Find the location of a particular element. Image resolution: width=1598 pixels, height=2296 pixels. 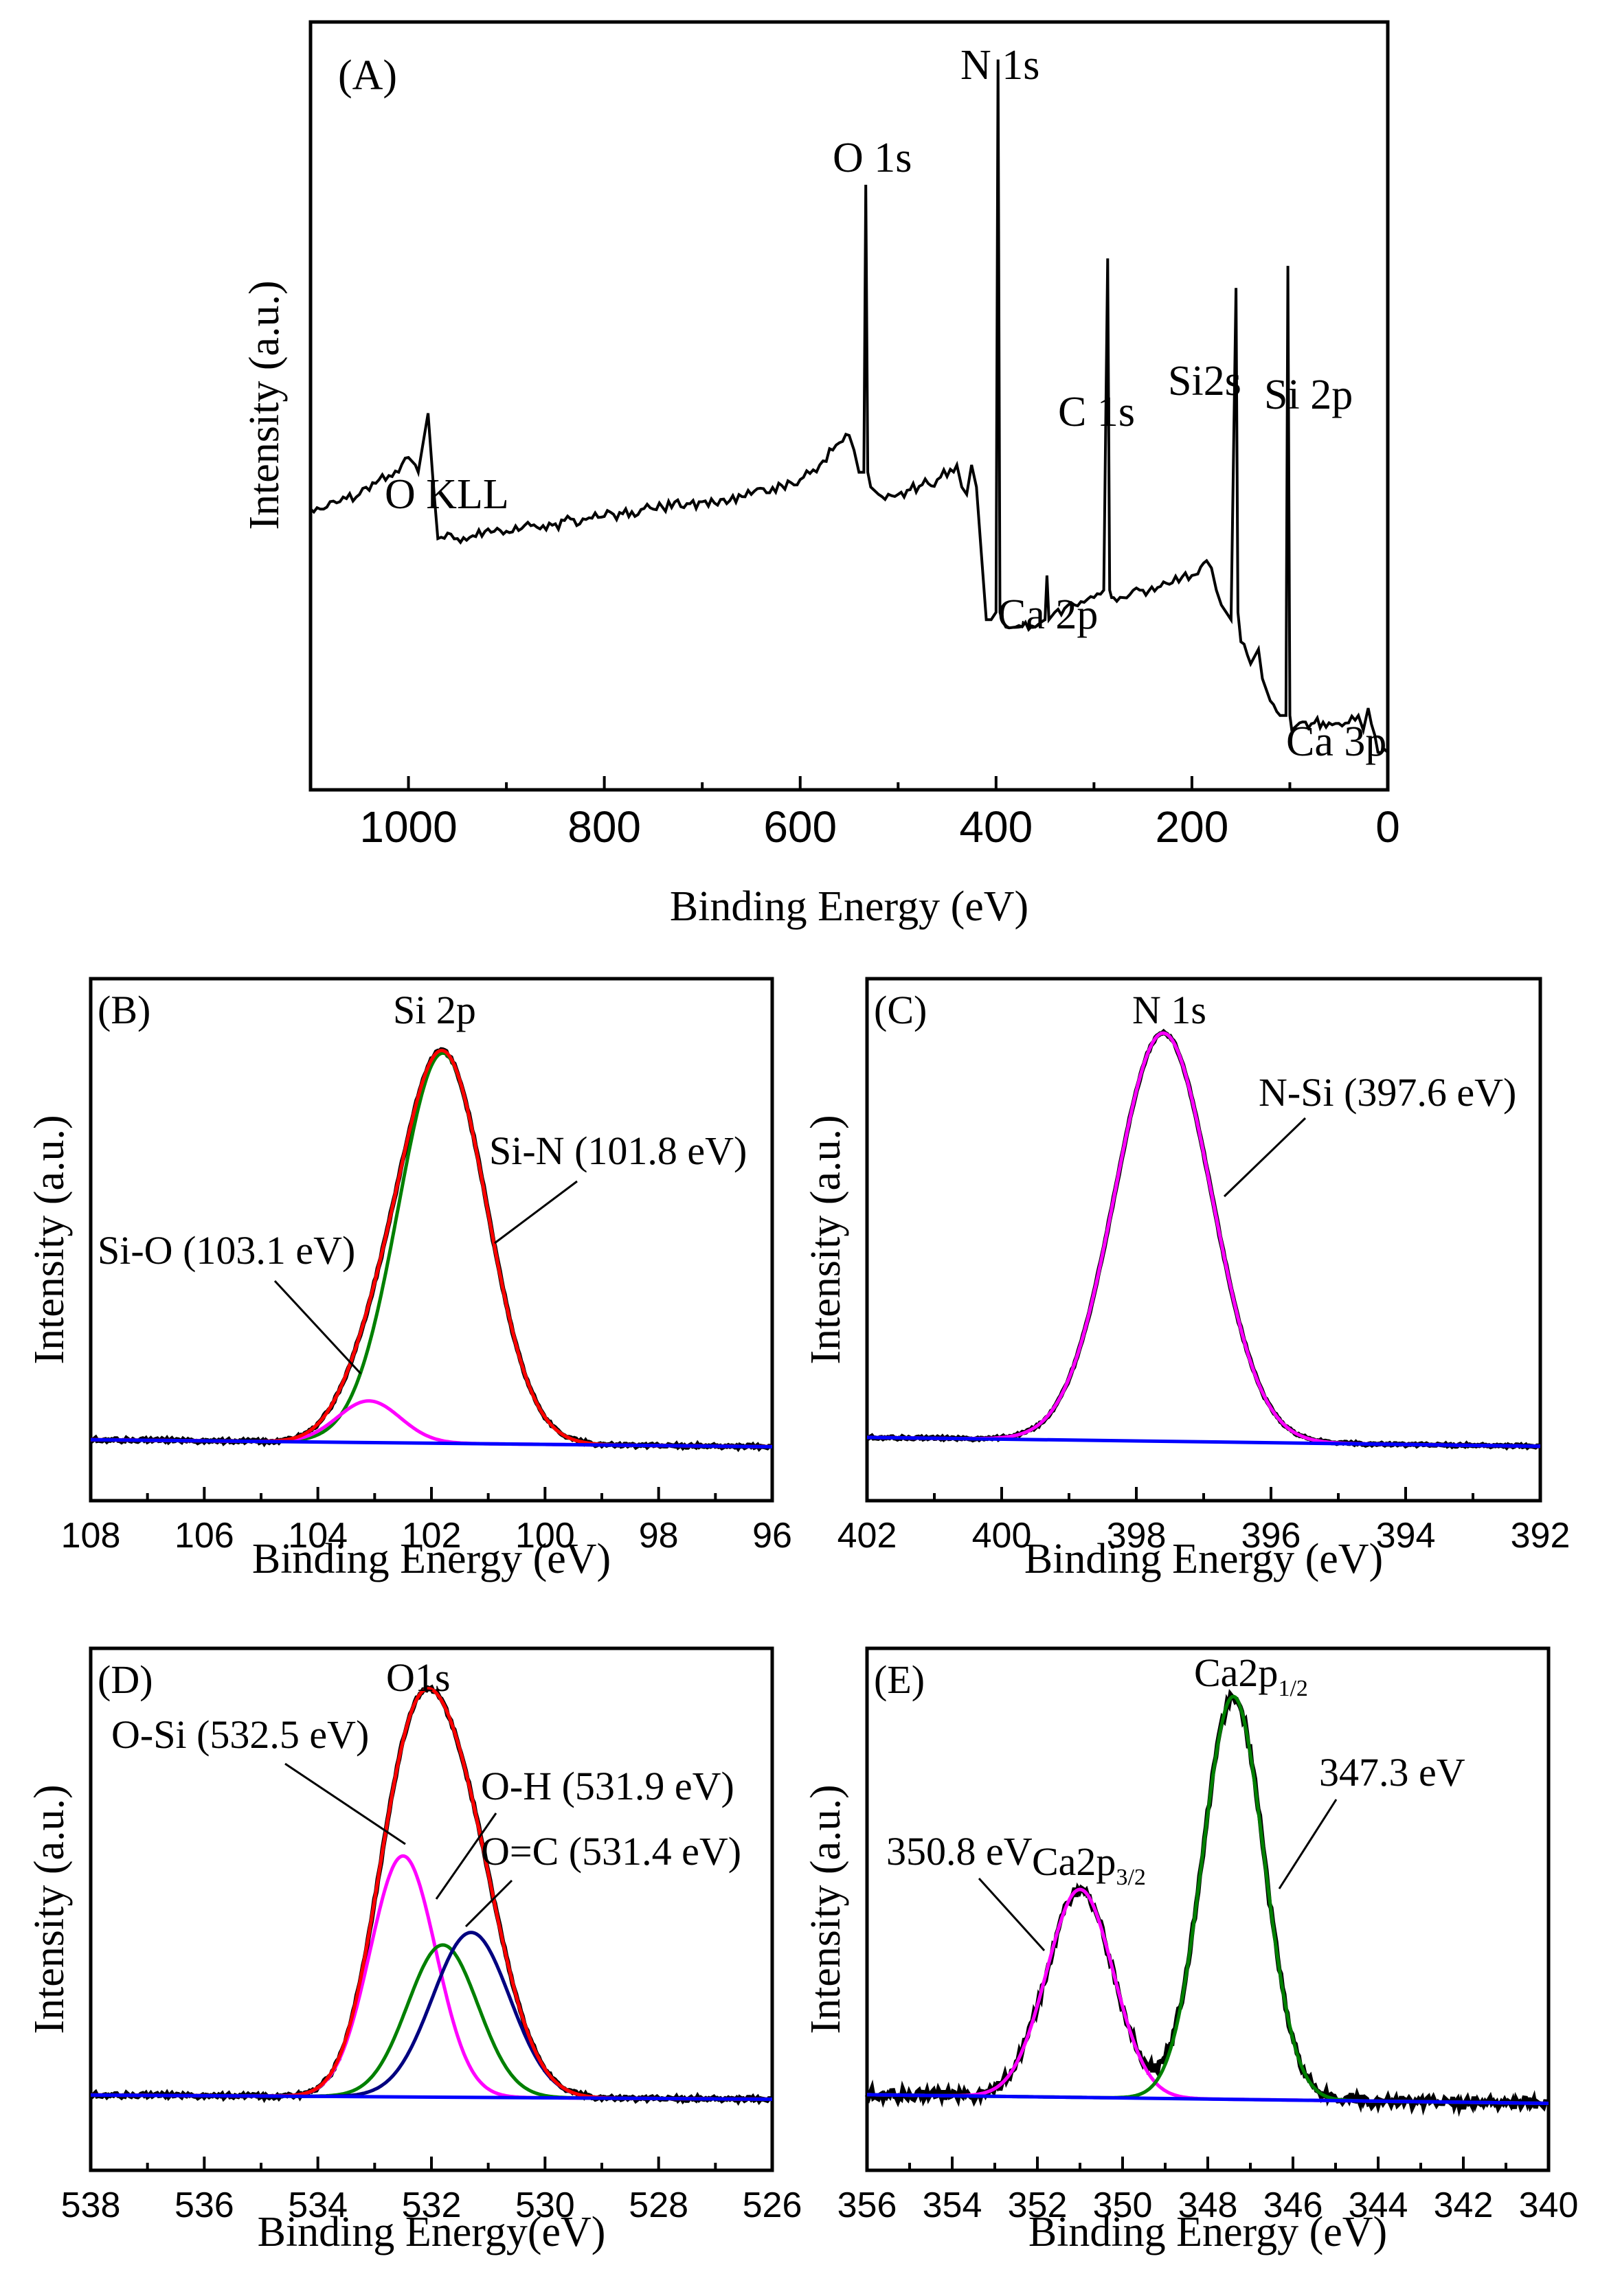

panel-c-x-axis-title: Binding Energy (eV) is located at coordinates (1203, 1559).